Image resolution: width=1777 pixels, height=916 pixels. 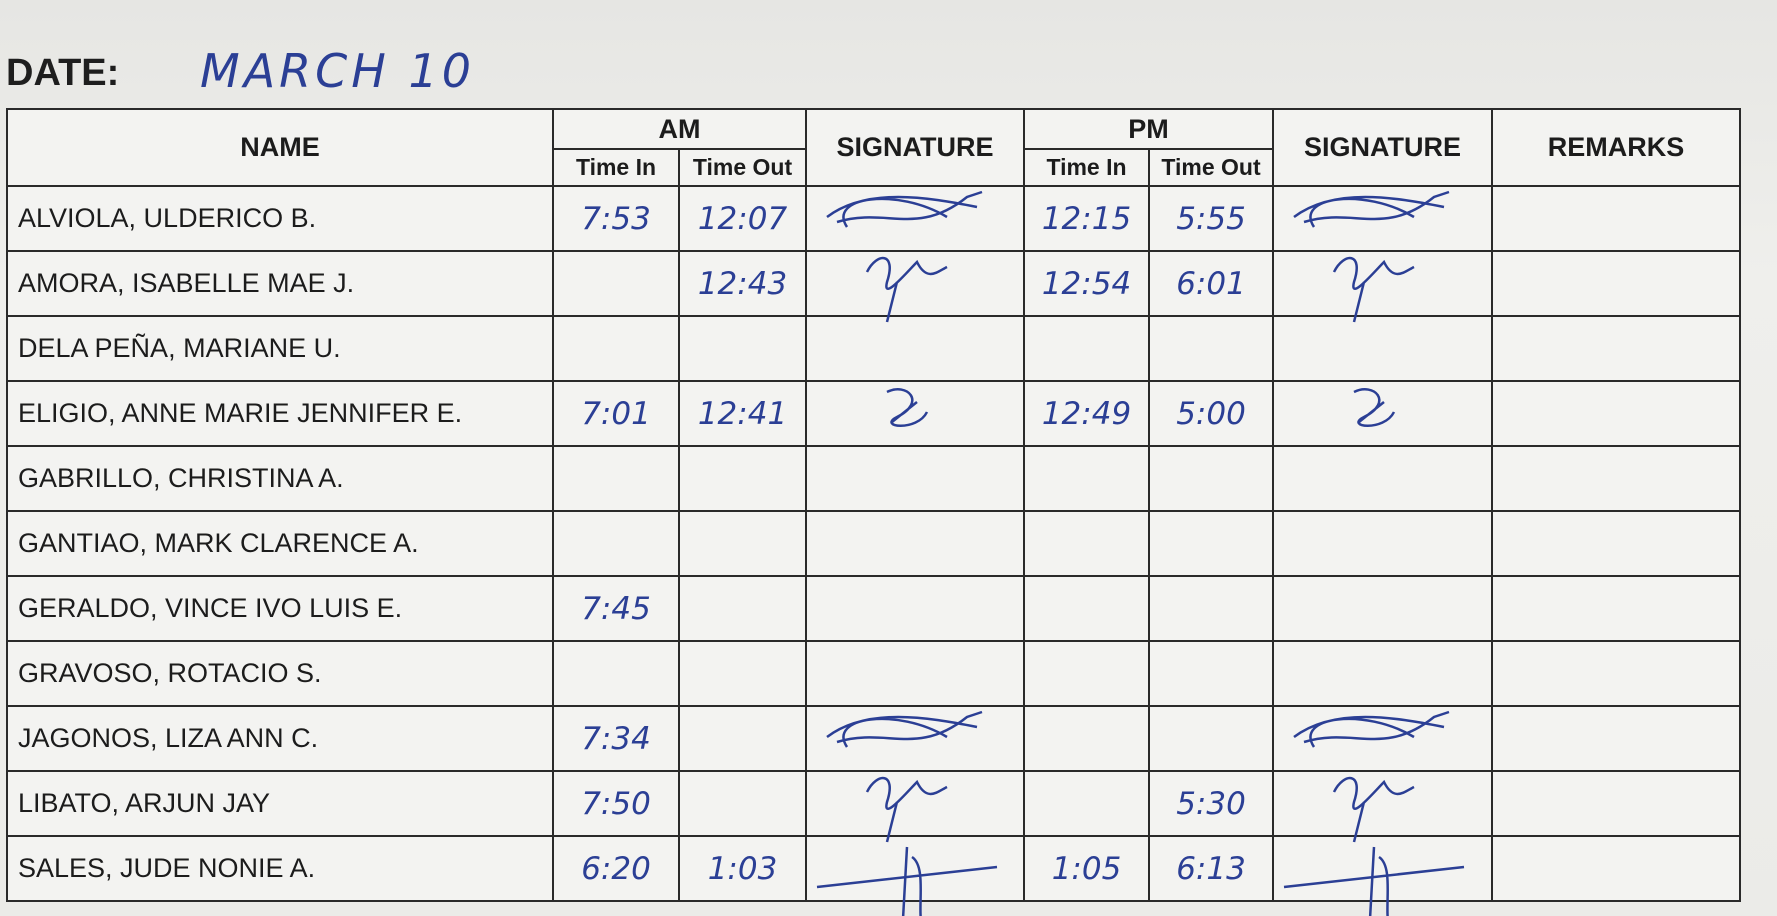 What do you see at coordinates (280, 413) in the screenshot?
I see `employee-name: ELIGIO, ANNE MARIE JENNIFER E.` at bounding box center [280, 413].